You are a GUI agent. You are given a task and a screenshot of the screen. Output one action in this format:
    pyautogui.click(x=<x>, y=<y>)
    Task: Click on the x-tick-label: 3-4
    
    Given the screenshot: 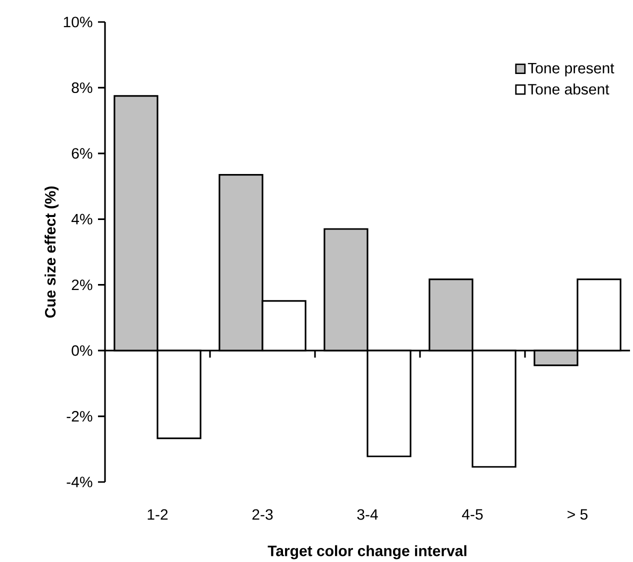 What is the action you would take?
    pyautogui.click(x=367, y=514)
    